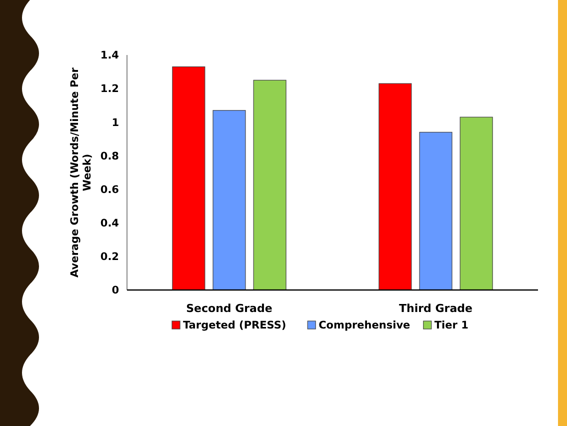 This screenshot has width=567, height=426. What do you see at coordinates (109, 224) in the screenshot?
I see `y-tick-label: 0.4` at bounding box center [109, 224].